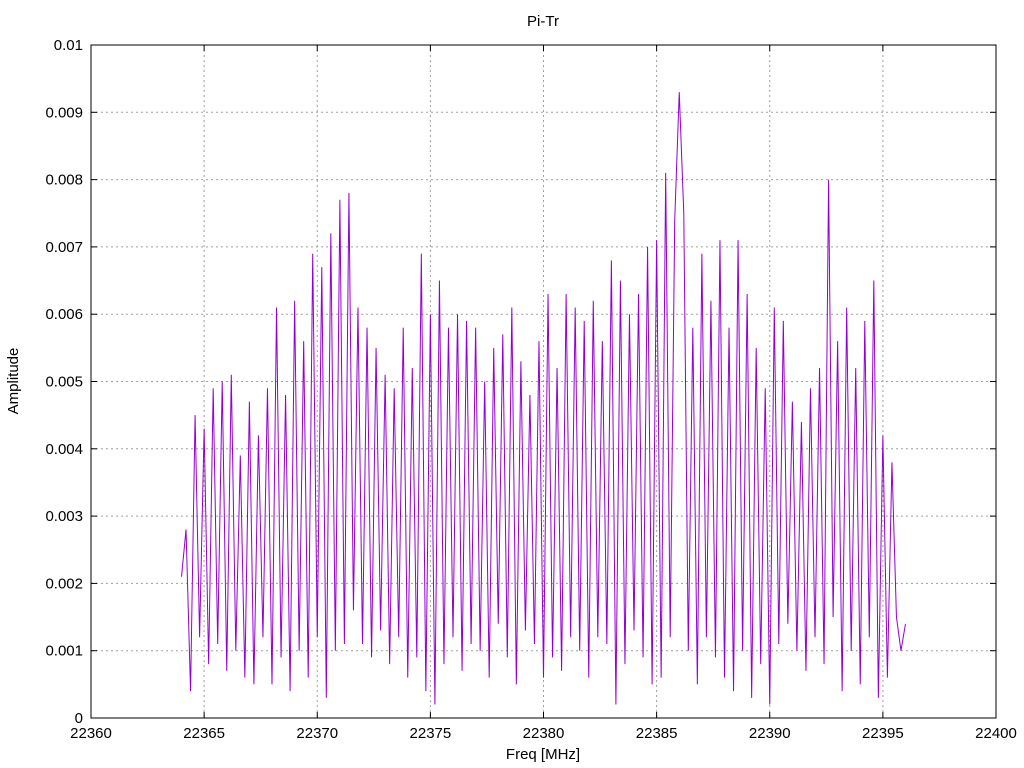 The width and height of the screenshot is (1024, 768). Describe the element at coordinates (79, 718) in the screenshot. I see `y-tick-label: 0` at that location.